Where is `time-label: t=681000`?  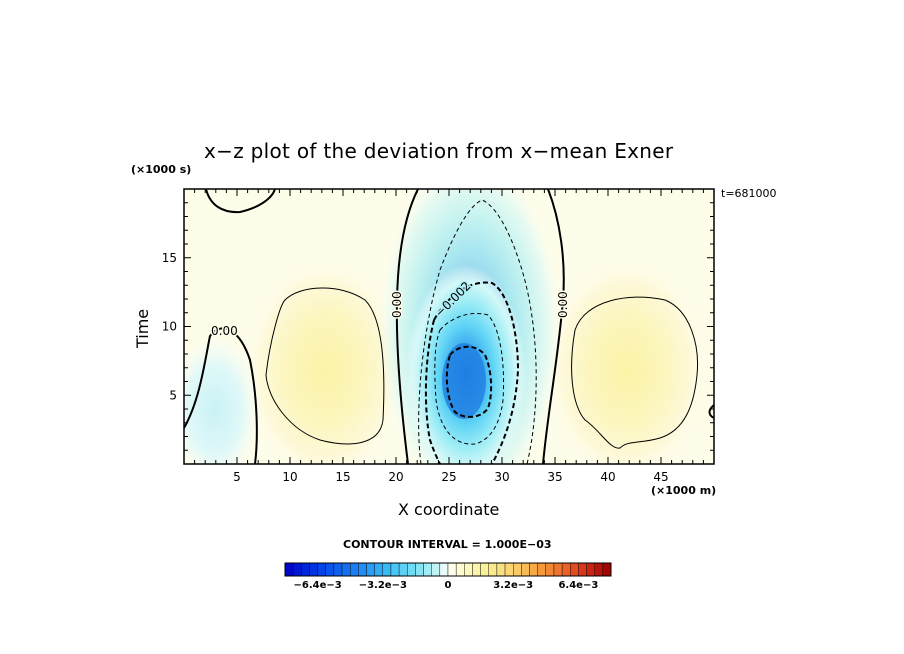 time-label: t=681000 is located at coordinates (749, 193).